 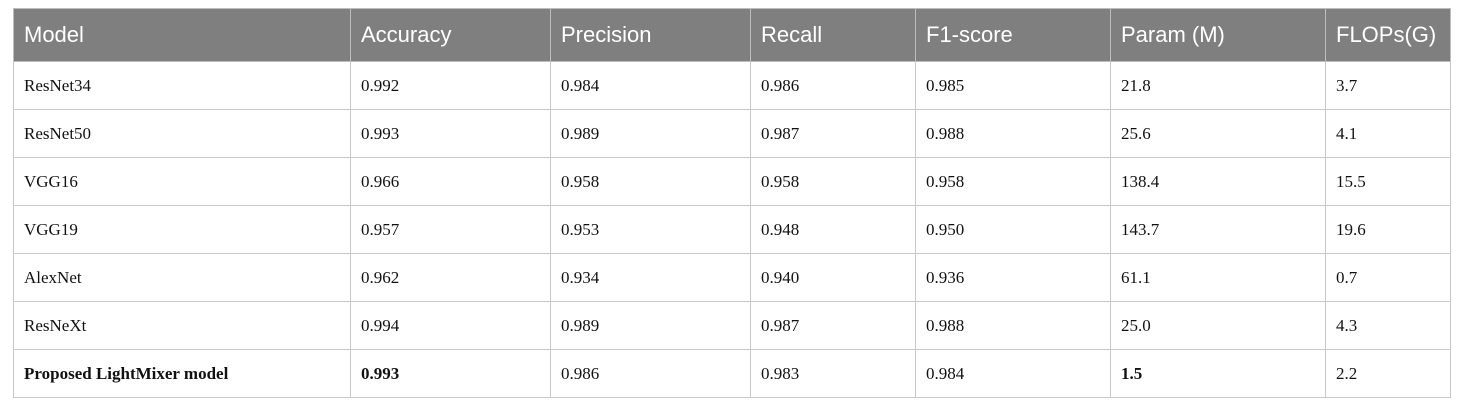 What do you see at coordinates (1013, 229) in the screenshot?
I see `table-cell: 0.950` at bounding box center [1013, 229].